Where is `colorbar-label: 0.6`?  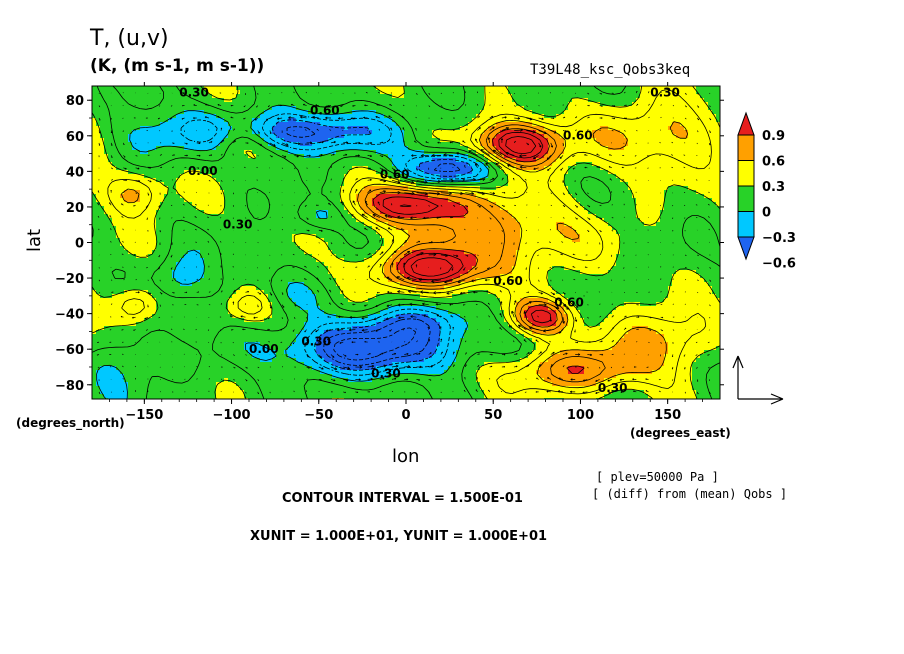
colorbar-label: 0.6 is located at coordinates (773, 162).